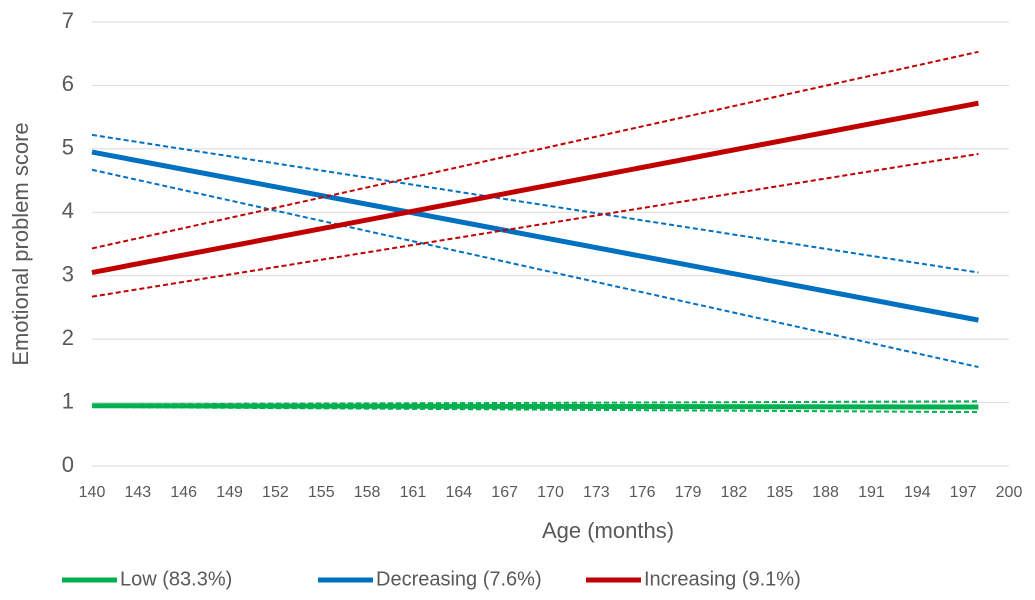 The image size is (1035, 600). Describe the element at coordinates (68, 400) in the screenshot. I see `y-tick-label: 1` at that location.